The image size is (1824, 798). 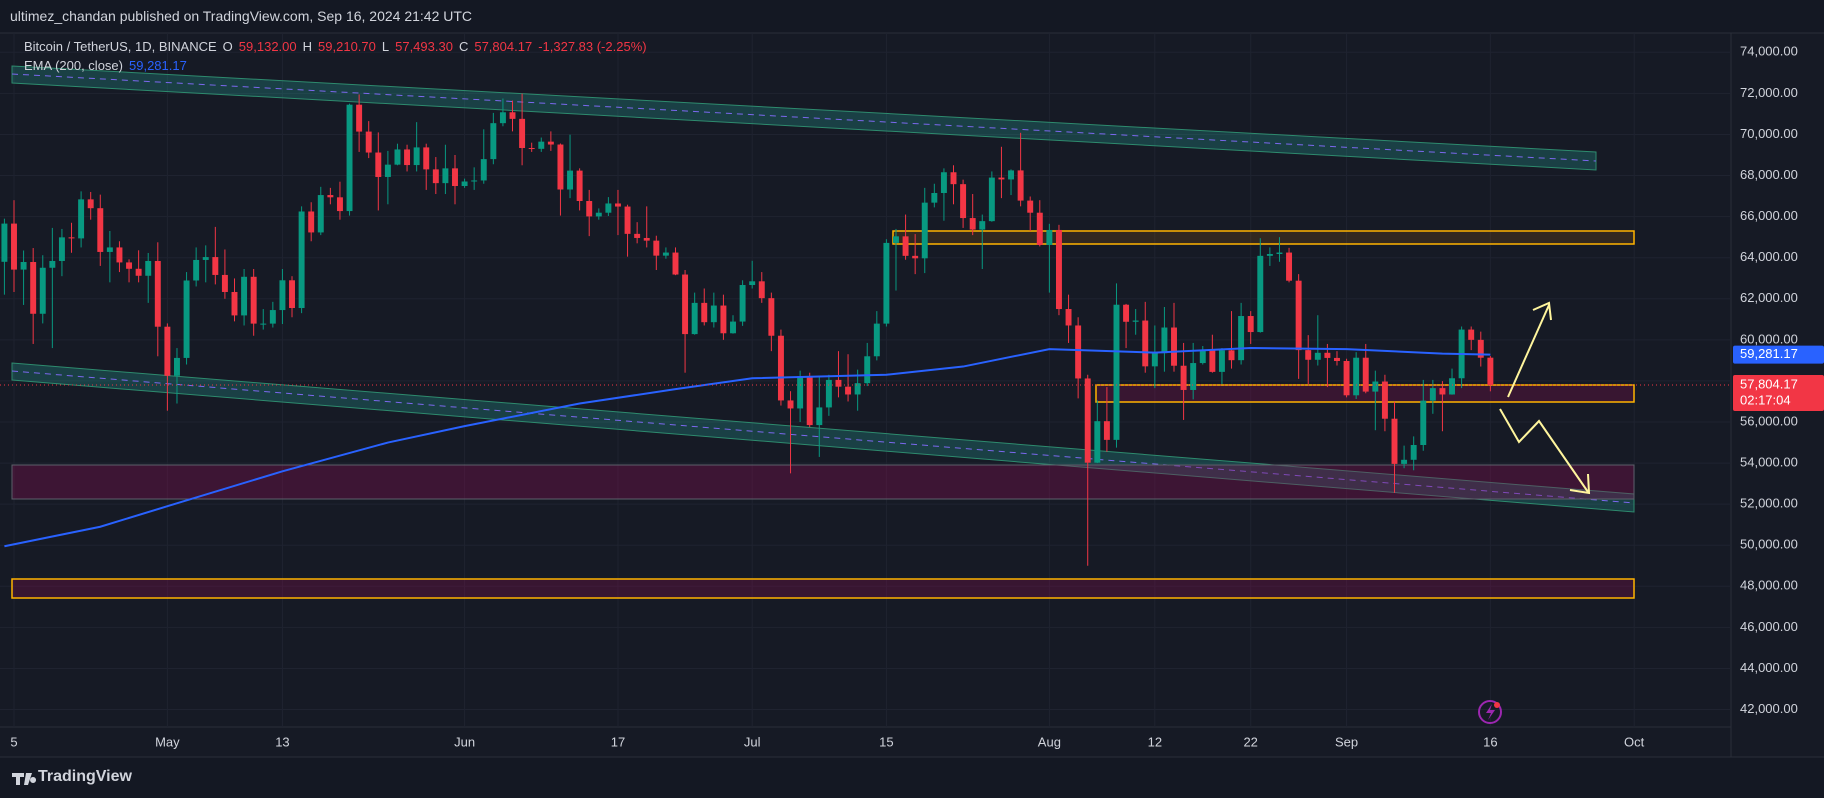 I want to click on x-tick-label: 12, so click(x=1155, y=741).